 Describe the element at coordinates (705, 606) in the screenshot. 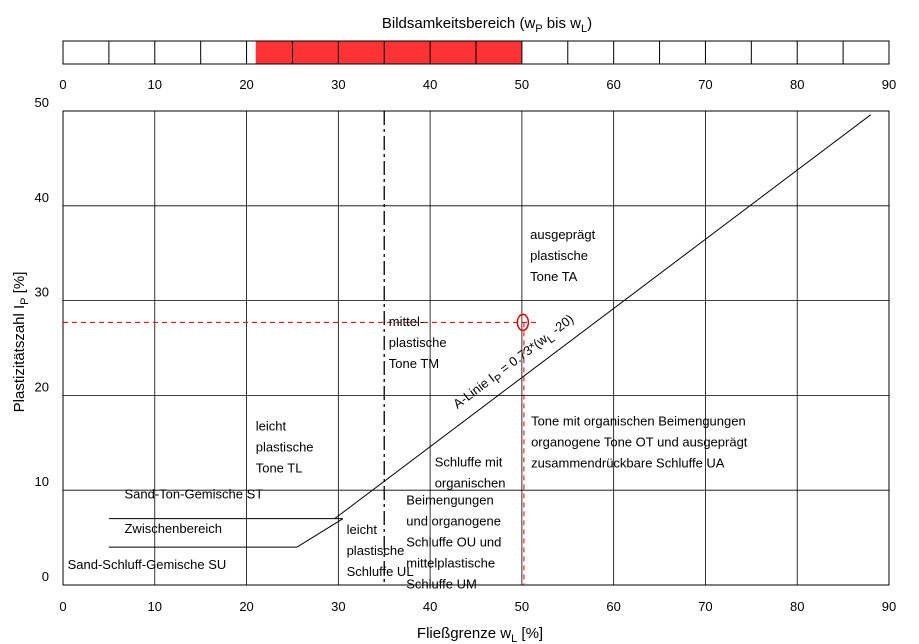

I see `x-tick-label: 70` at that location.